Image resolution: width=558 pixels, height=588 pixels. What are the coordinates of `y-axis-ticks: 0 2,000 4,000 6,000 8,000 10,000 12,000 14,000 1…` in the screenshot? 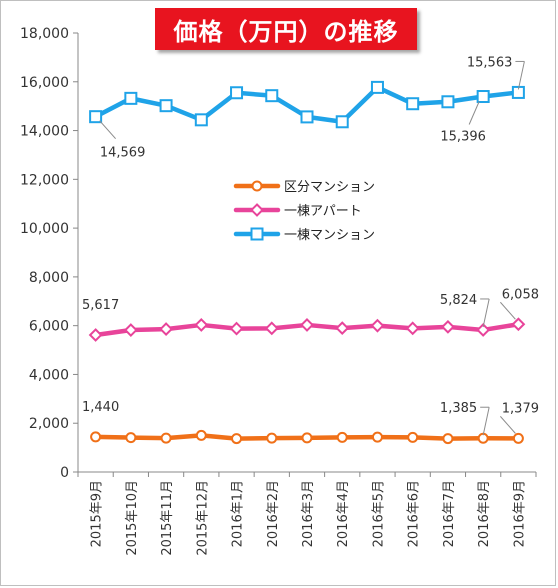 It's located at (49, 253).